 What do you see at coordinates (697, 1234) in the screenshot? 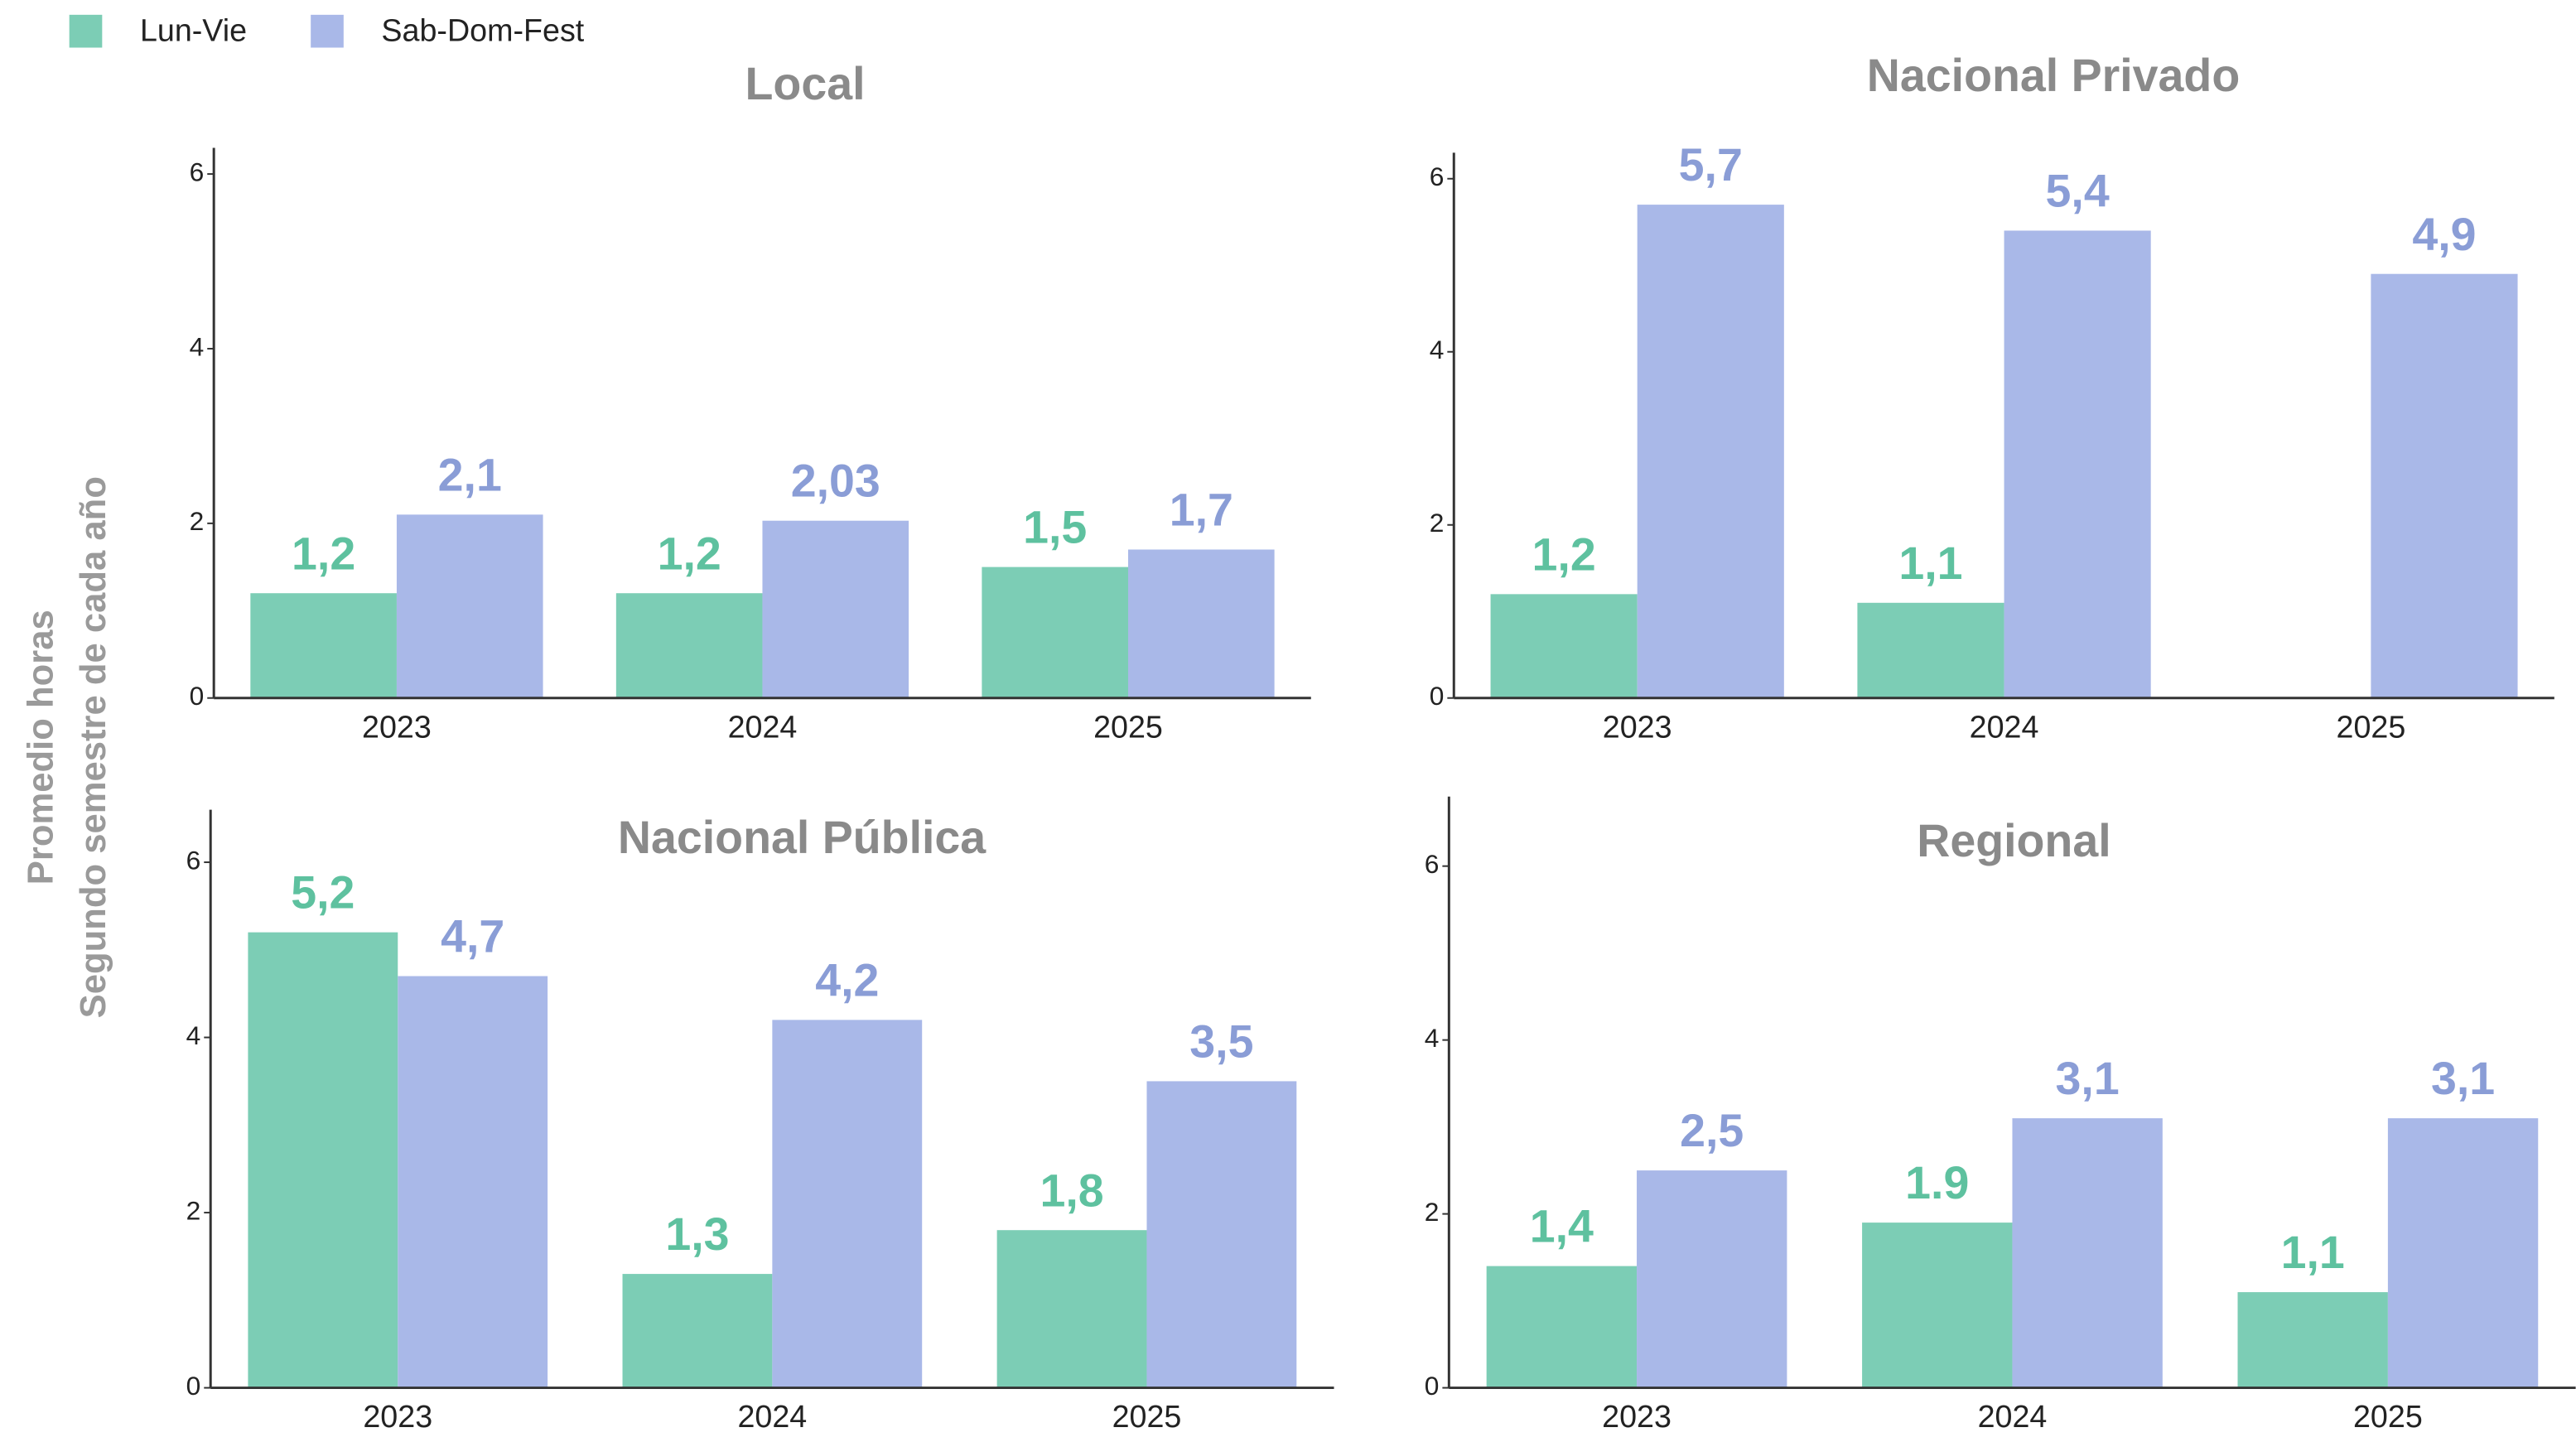
I see `value-label: 1,3` at bounding box center [697, 1234].